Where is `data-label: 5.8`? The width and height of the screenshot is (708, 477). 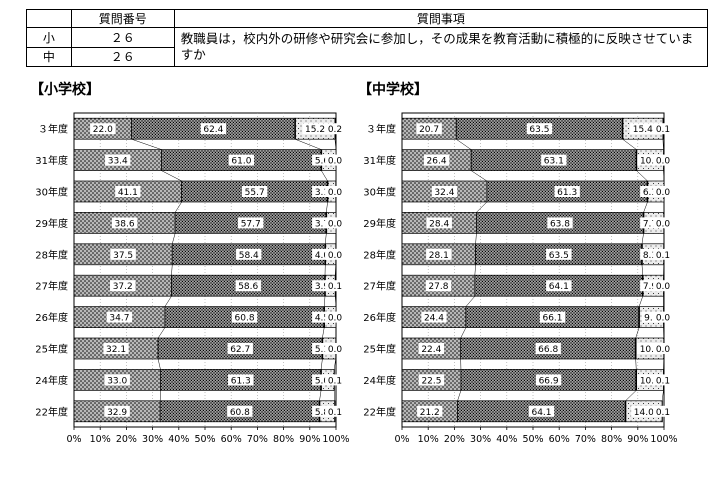 data-label: 5.8 is located at coordinates (322, 413).